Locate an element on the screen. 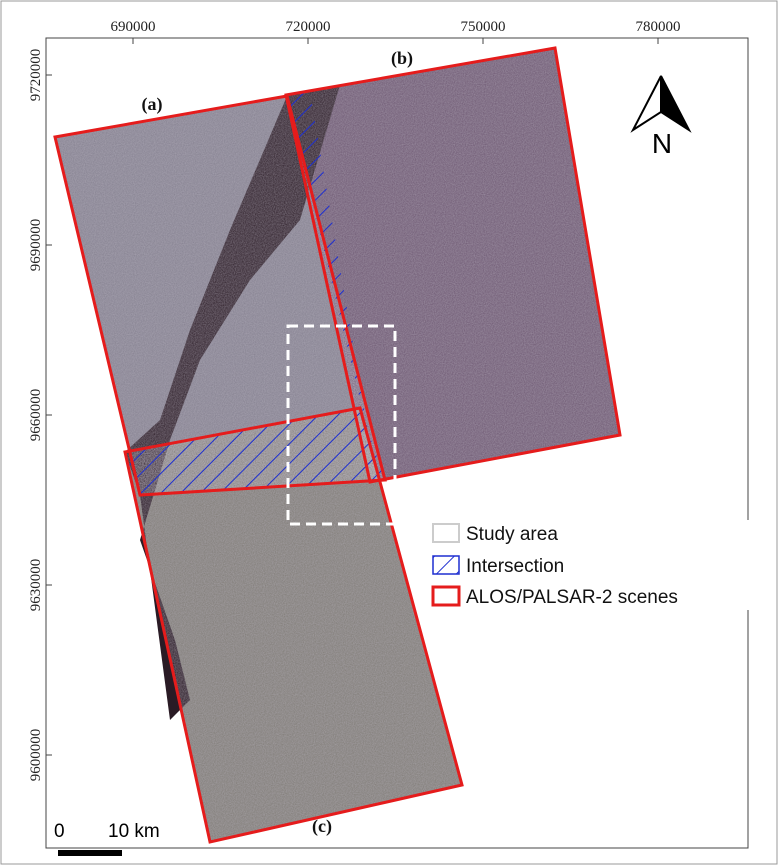  legend-label: Intersection is located at coordinates (515, 566).